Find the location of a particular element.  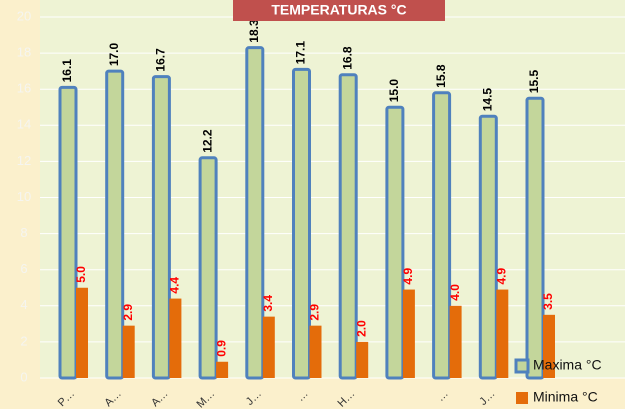

y-tick-label: 0 is located at coordinates (23, 376).